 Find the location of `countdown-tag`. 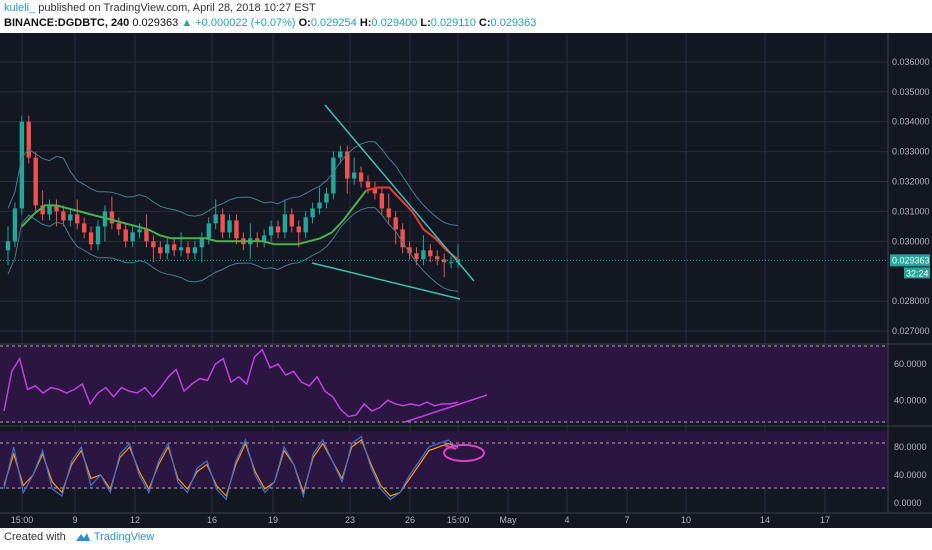

countdown-tag is located at coordinates (917, 273).